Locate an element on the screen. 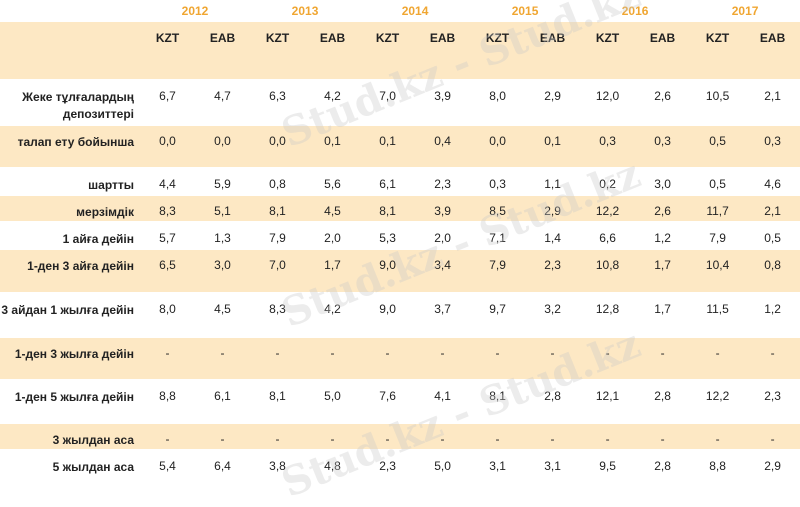 This screenshot has width=800, height=507. year-header-2017: 2017 is located at coordinates (745, 11).